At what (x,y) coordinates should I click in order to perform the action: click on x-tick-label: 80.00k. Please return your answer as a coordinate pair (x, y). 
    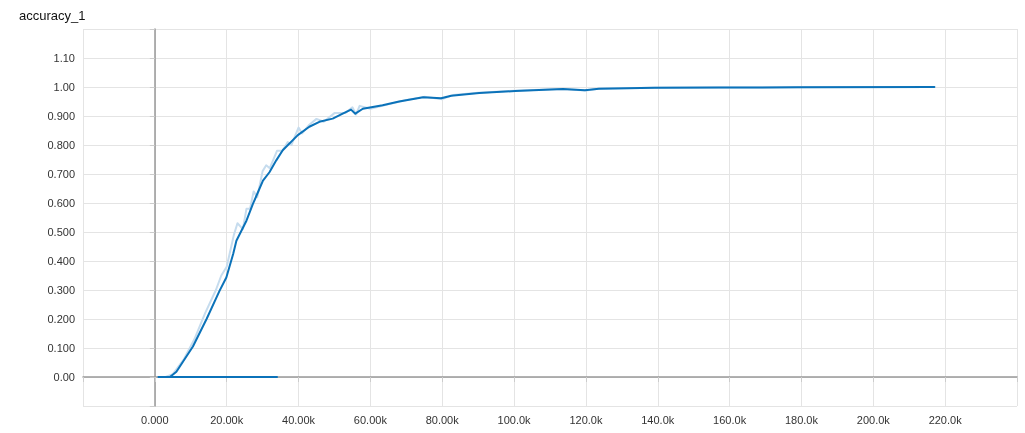
    Looking at the image, I should click on (442, 419).